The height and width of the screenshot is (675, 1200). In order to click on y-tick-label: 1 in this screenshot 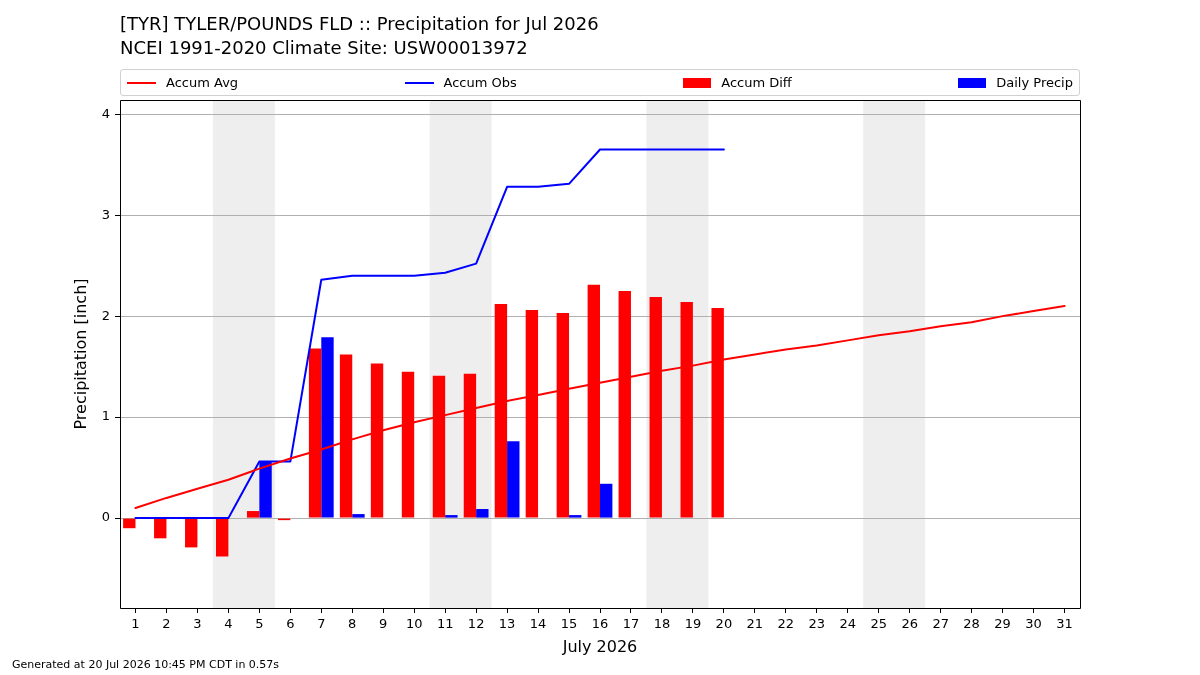, I will do `click(105, 416)`.